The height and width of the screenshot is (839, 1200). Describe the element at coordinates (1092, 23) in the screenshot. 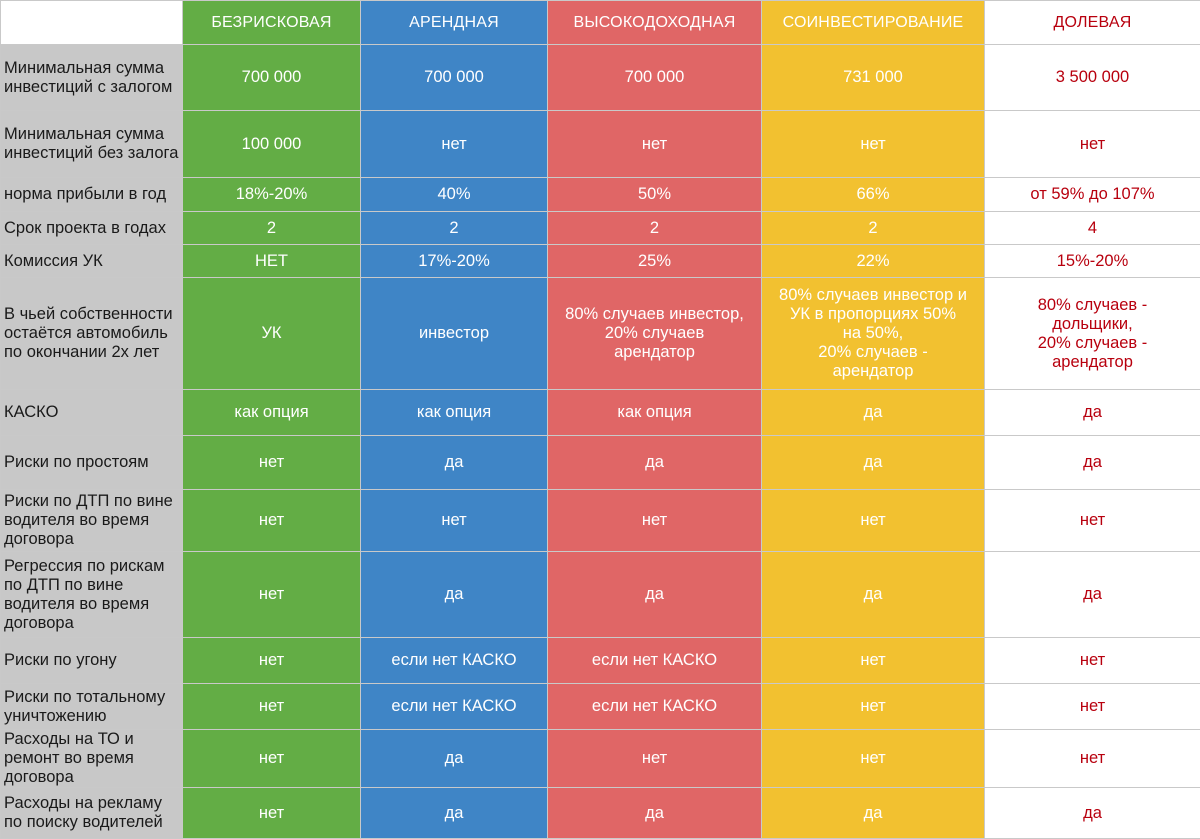

I see `column-header: ДОЛЕВАЯ` at that location.